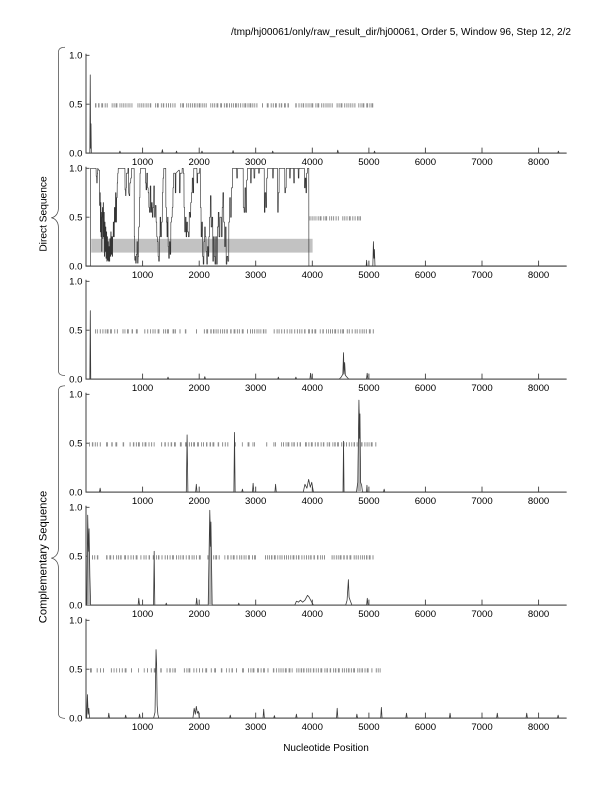  Describe the element at coordinates (44, 214) in the screenshot. I see `svg-text: Direct Sequence` at that location.